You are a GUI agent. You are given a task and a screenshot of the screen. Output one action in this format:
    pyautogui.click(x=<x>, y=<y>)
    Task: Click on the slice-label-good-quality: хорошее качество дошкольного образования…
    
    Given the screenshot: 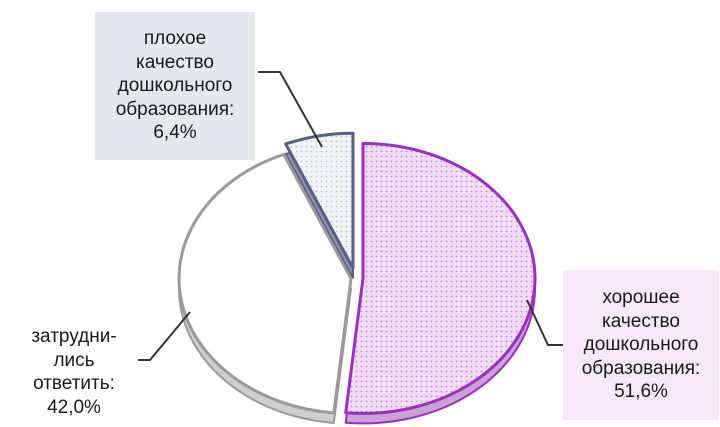 What is the action you would take?
    pyautogui.click(x=641, y=345)
    